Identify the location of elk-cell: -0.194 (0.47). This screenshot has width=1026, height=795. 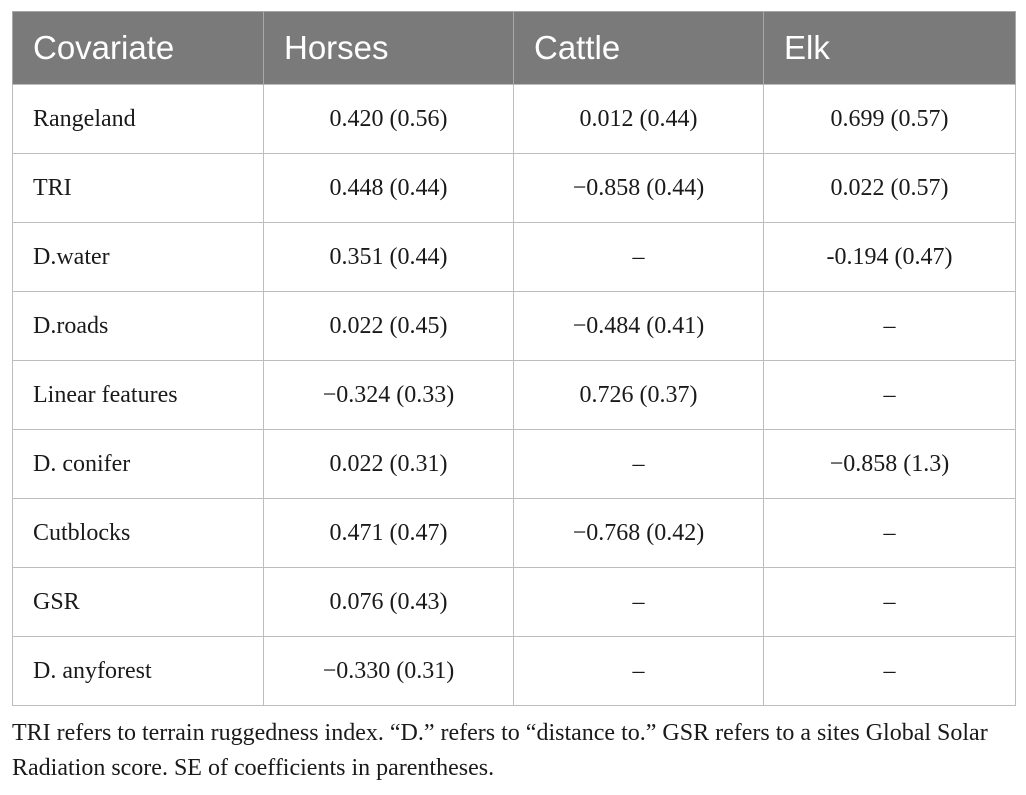
(889, 257).